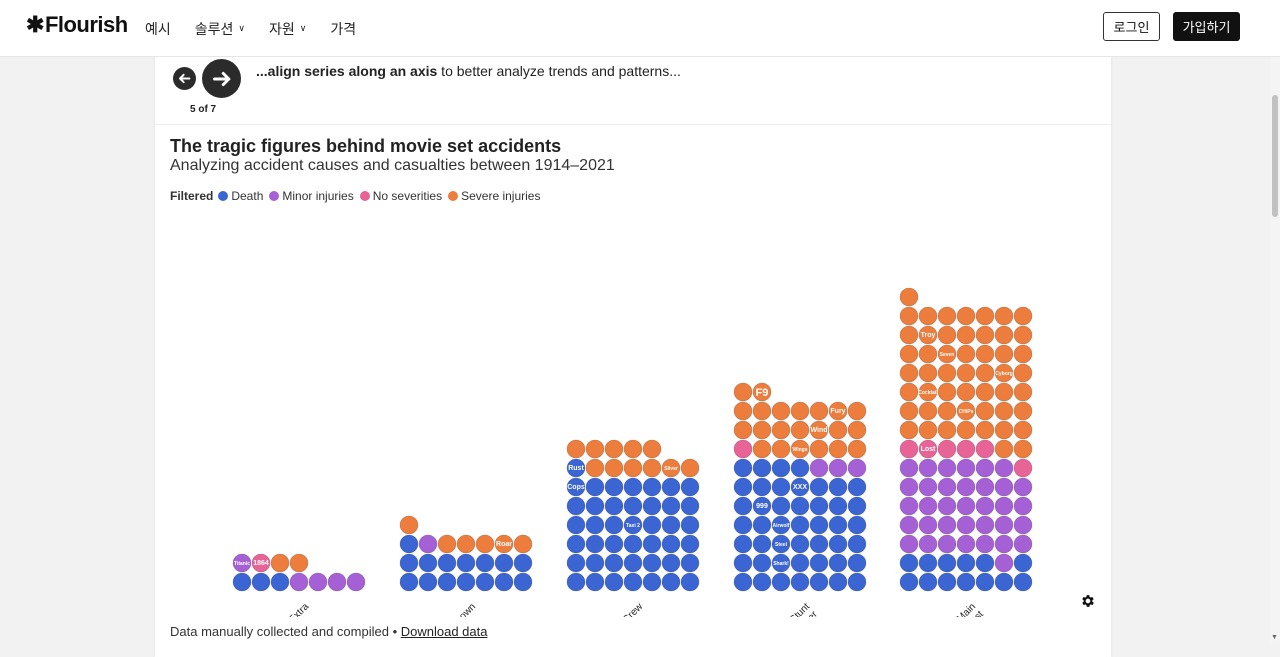 This screenshot has width=1280, height=657. Describe the element at coordinates (444, 631) in the screenshot. I see `download-data-link: Download data` at that location.